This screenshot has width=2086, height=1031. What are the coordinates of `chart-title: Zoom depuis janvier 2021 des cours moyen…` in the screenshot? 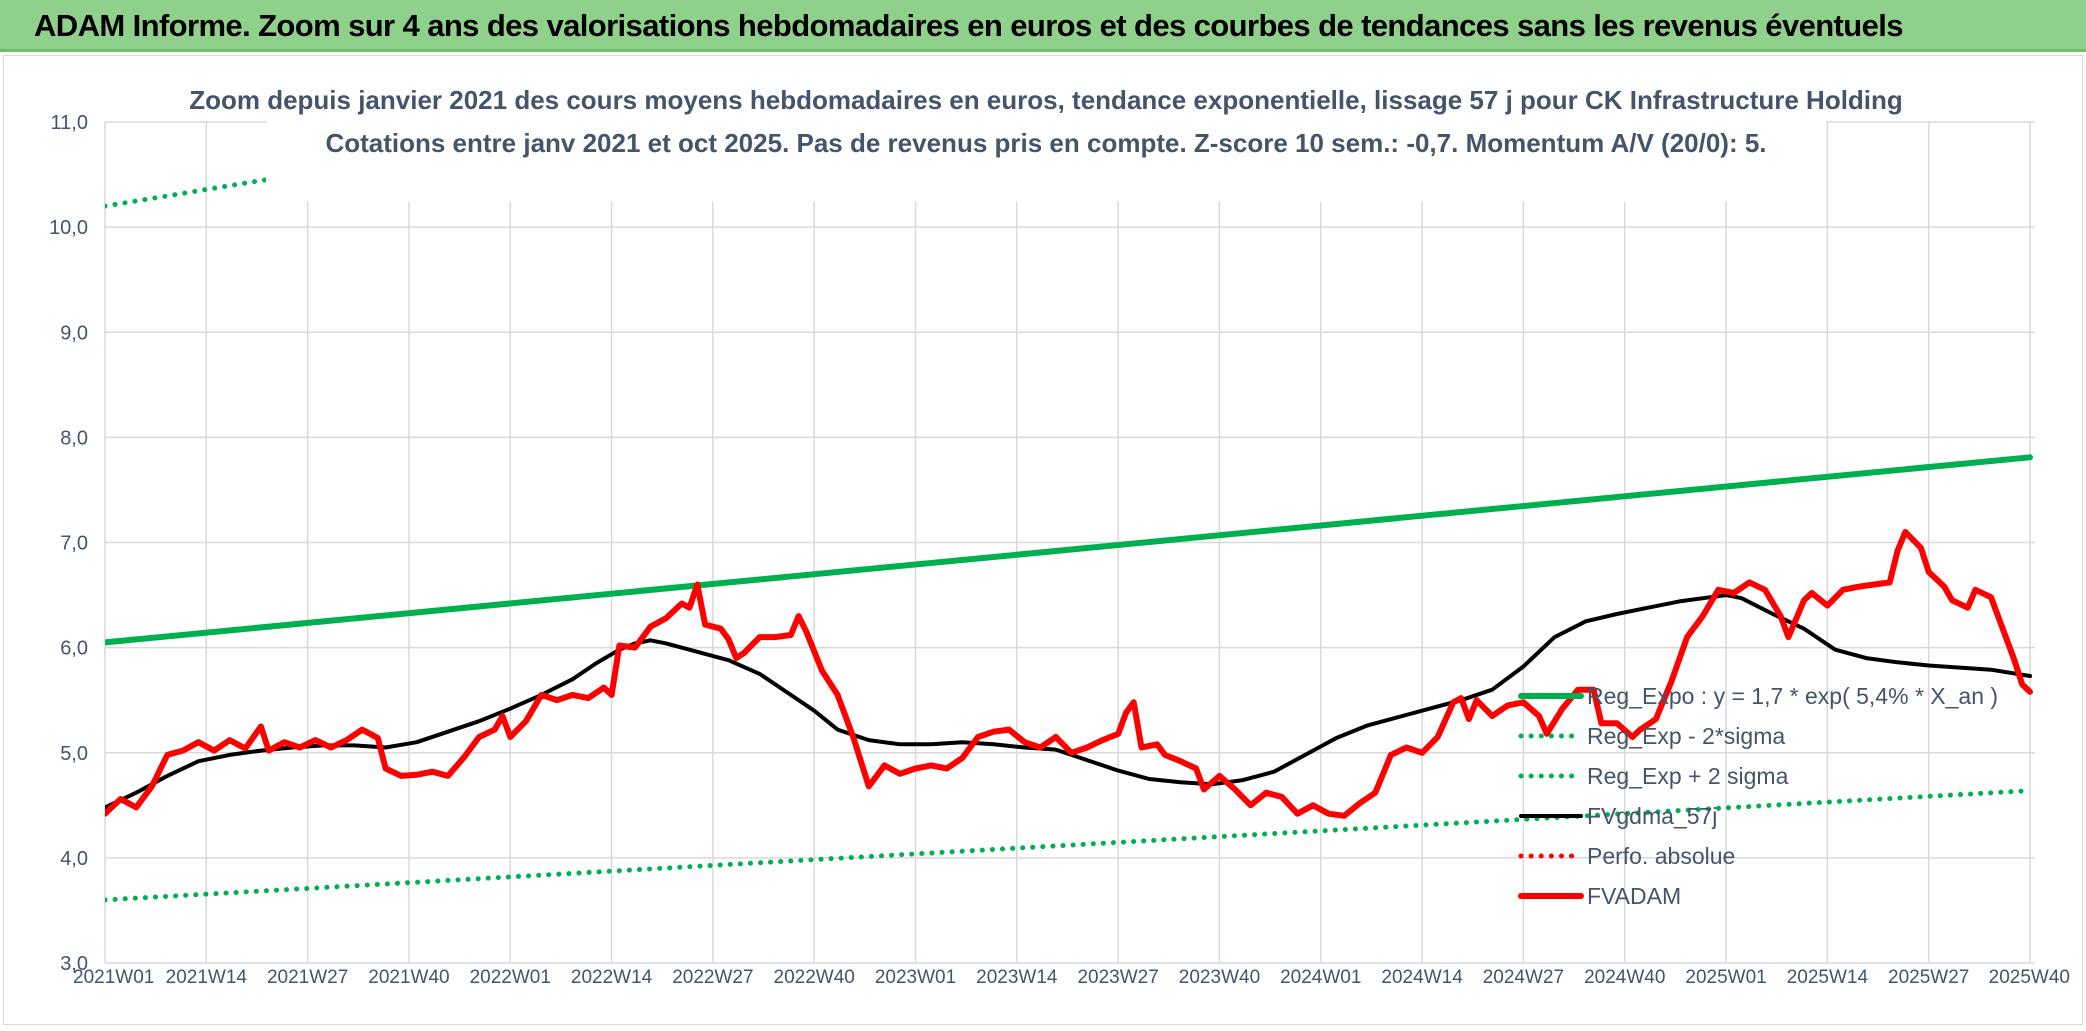 It's located at (1046, 100).